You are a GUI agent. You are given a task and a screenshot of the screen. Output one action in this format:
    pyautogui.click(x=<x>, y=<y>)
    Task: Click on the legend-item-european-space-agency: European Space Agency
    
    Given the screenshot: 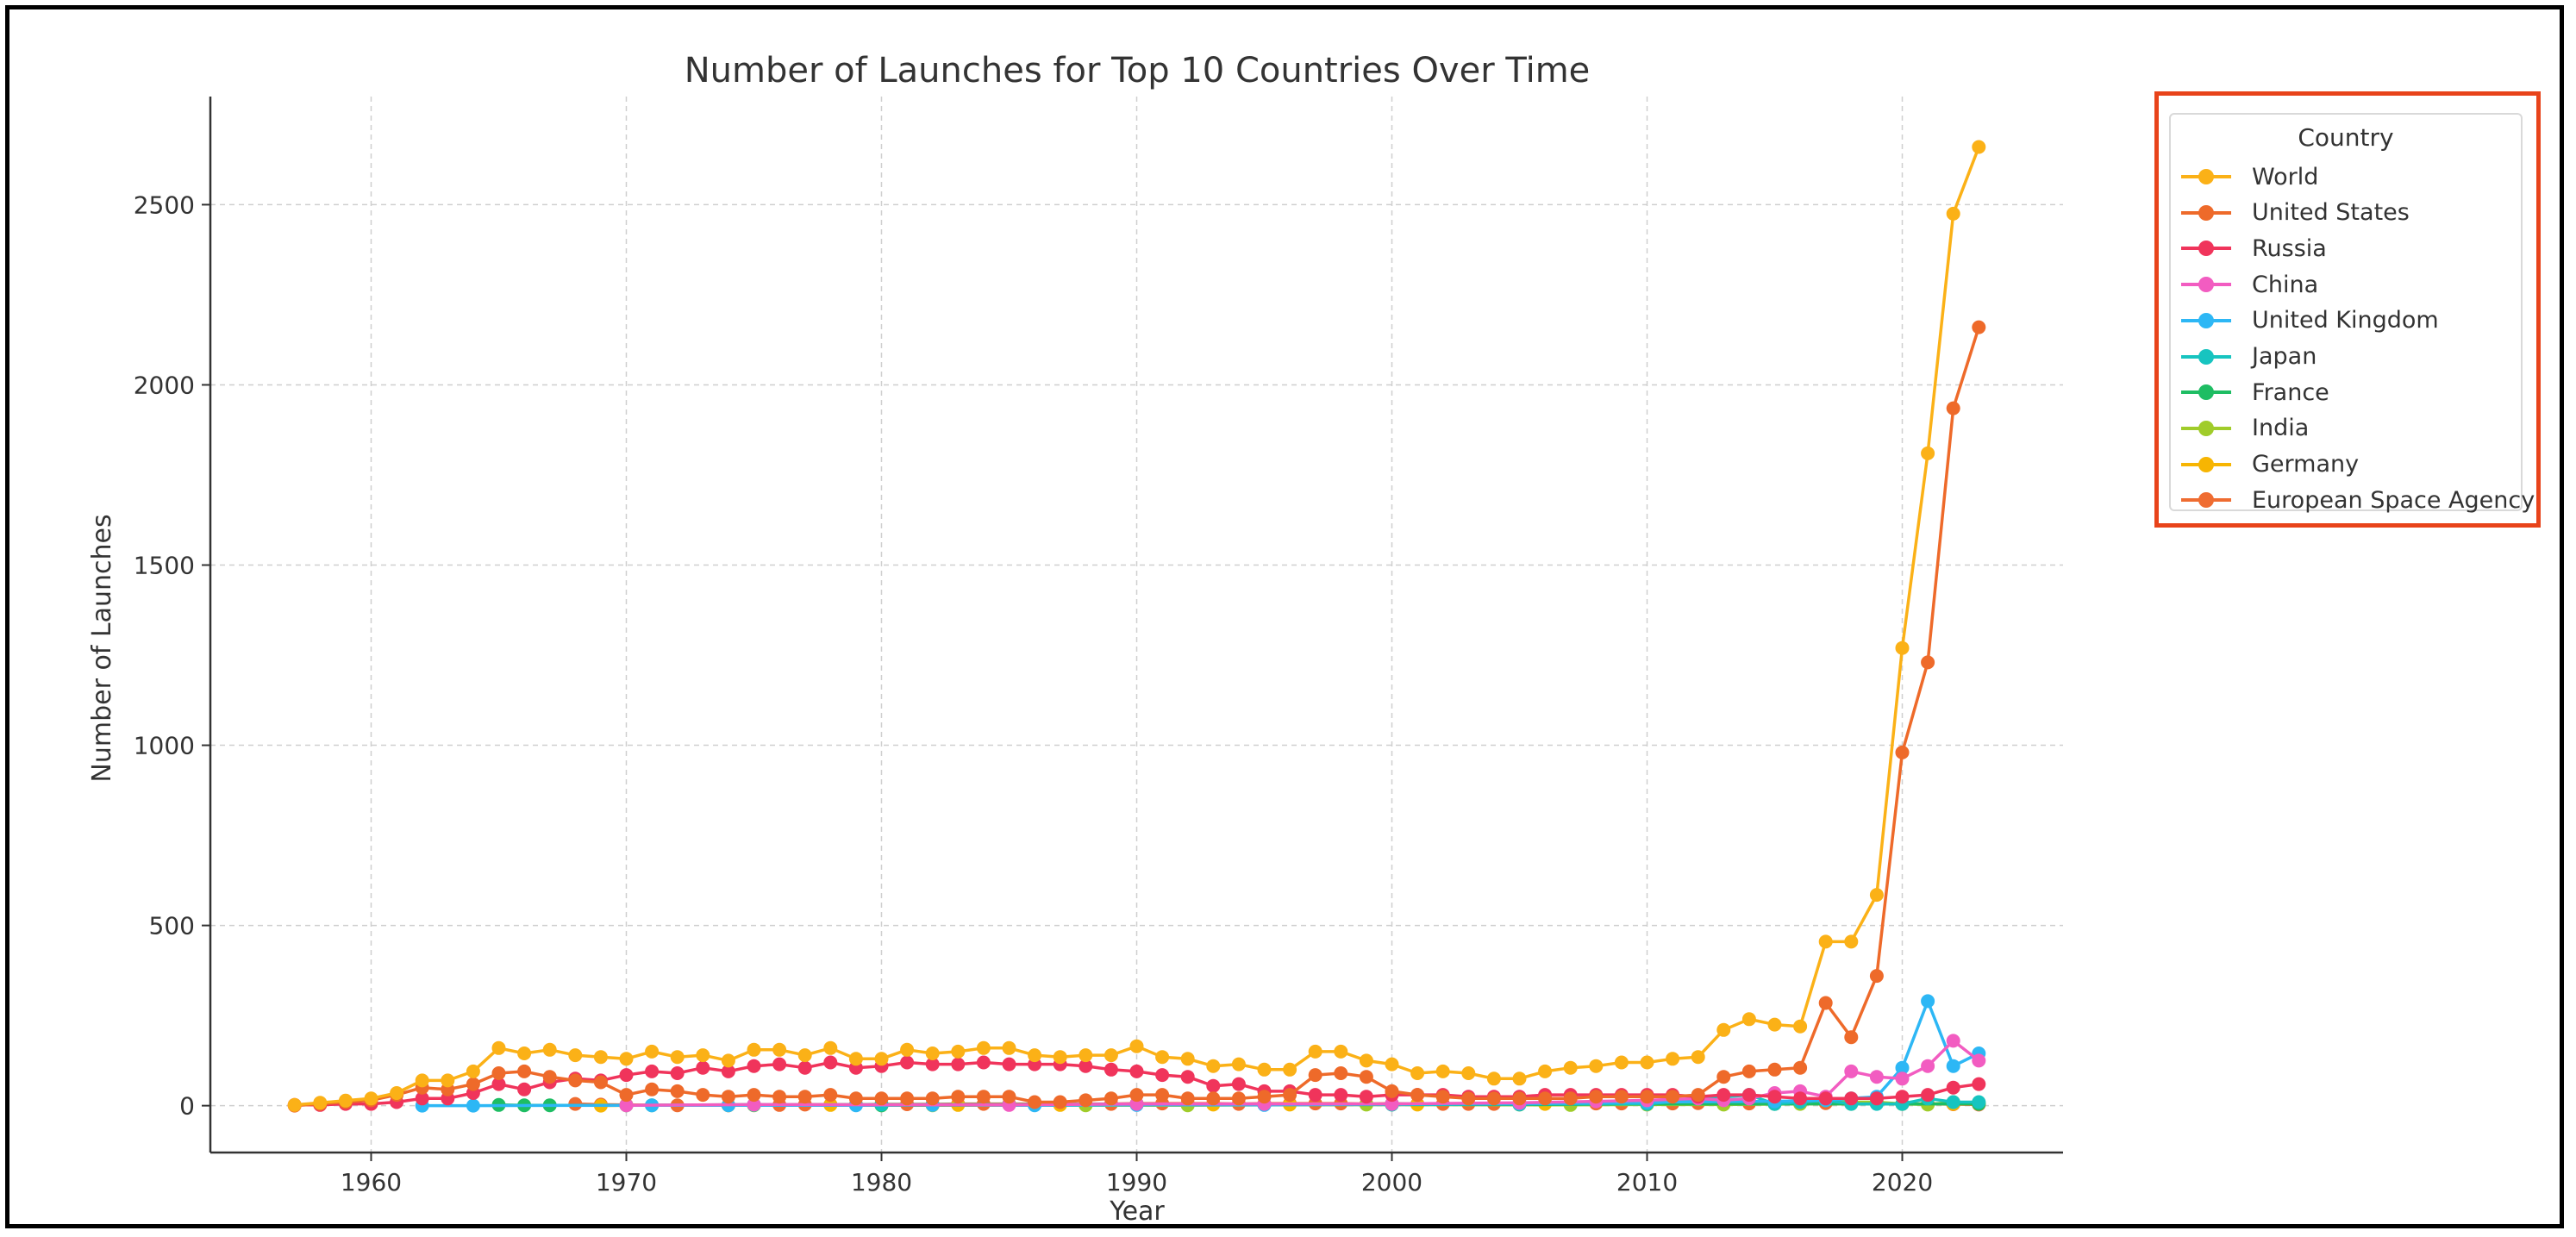 What is the action you would take?
    pyautogui.click(x=2356, y=500)
    